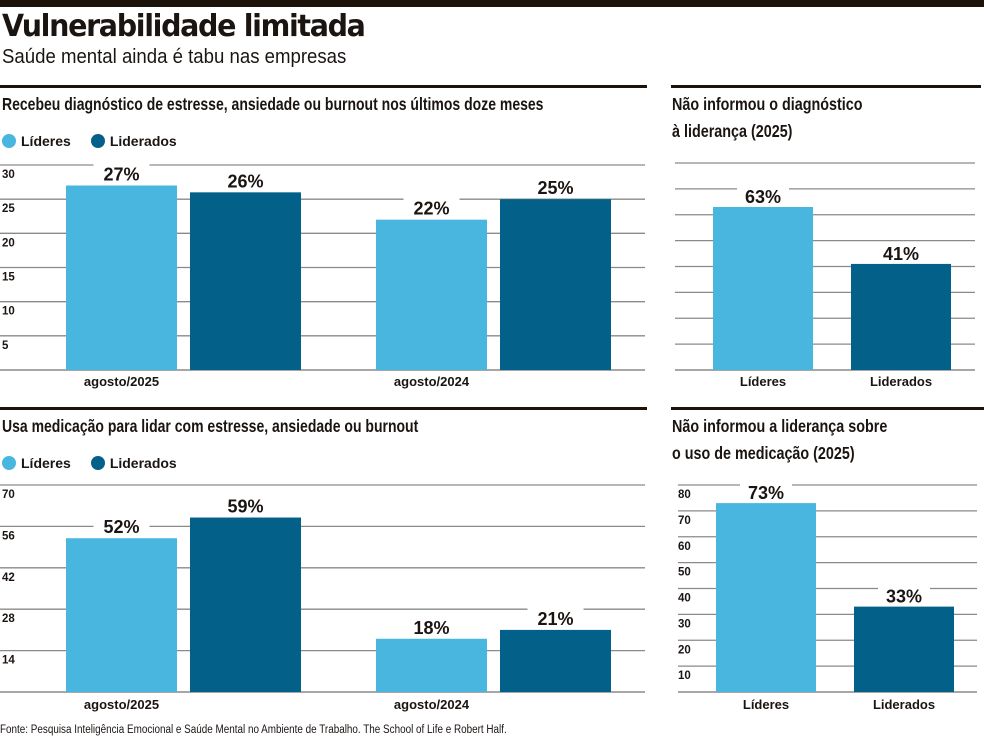 The width and height of the screenshot is (984, 738). Describe the element at coordinates (827, 408) in the screenshot. I see `section-rule-bottom-right` at that location.